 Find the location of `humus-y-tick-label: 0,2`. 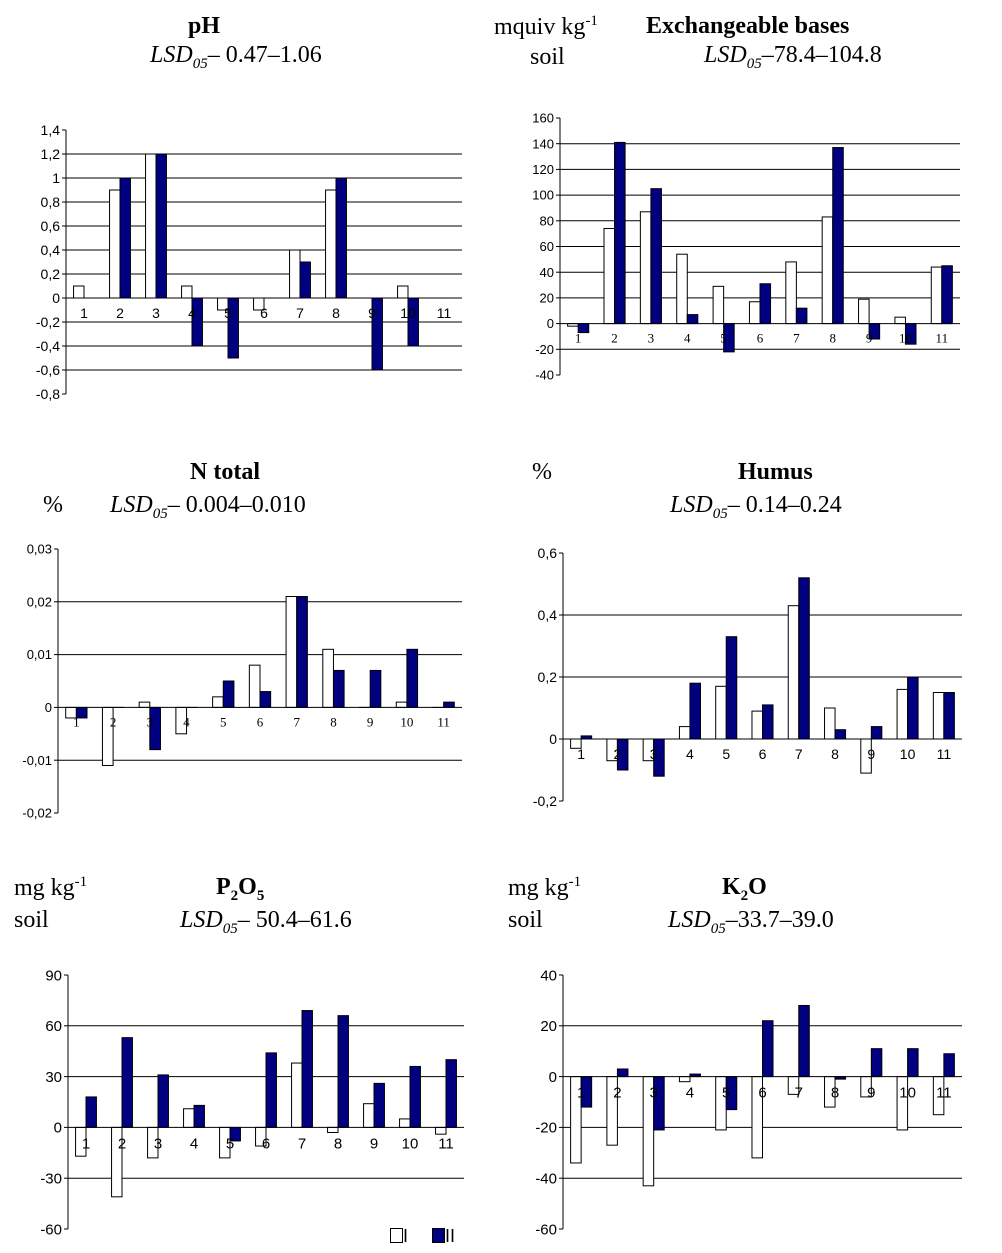

humus-y-tick-label: 0,2 is located at coordinates (548, 677).